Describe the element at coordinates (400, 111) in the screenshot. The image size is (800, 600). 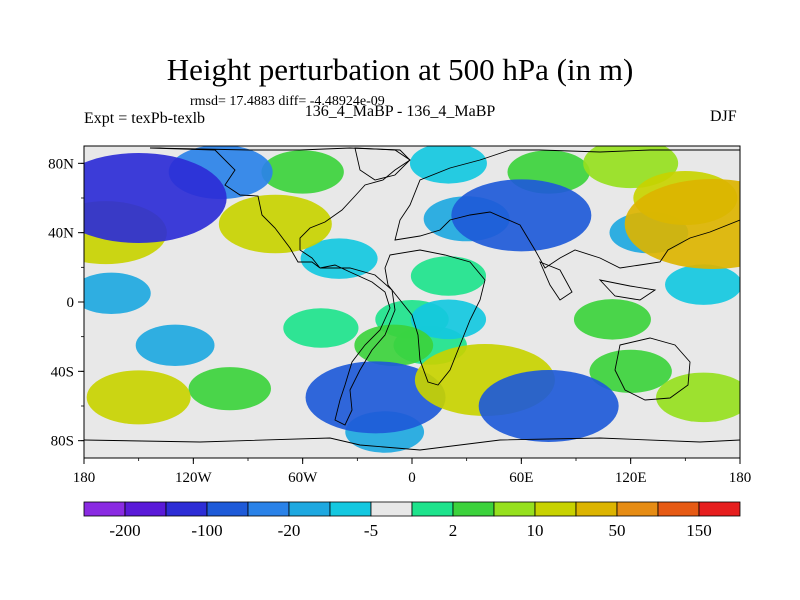
I see `experiment-ids: 136_4_MaBP - 136_4_MaBP` at that location.